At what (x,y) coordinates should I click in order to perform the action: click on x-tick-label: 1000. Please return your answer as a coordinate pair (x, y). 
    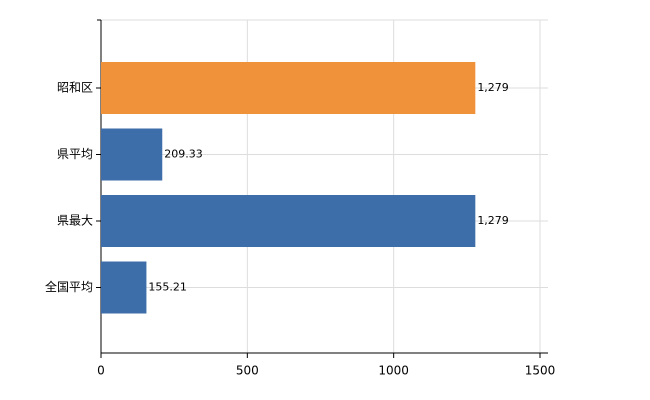
    Looking at the image, I should click on (393, 371).